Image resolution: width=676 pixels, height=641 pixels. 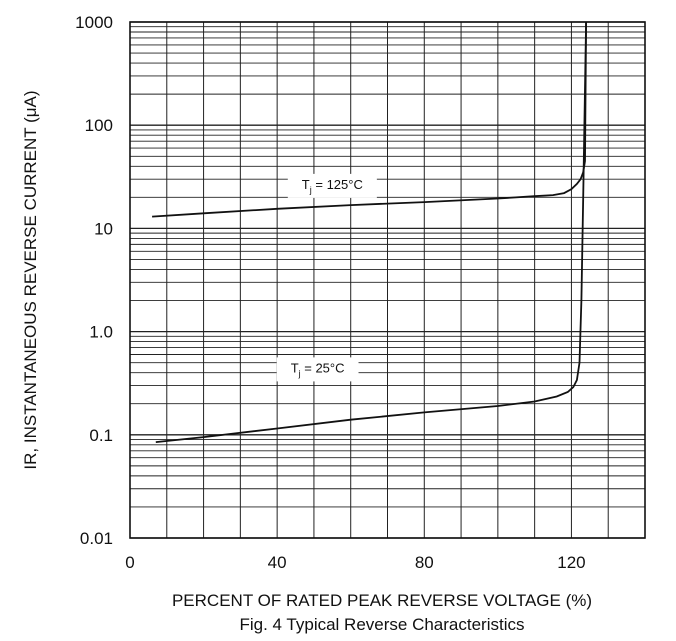 I want to click on series-labels: Tj = 125°CTj = 25°C, so click(x=326, y=277).